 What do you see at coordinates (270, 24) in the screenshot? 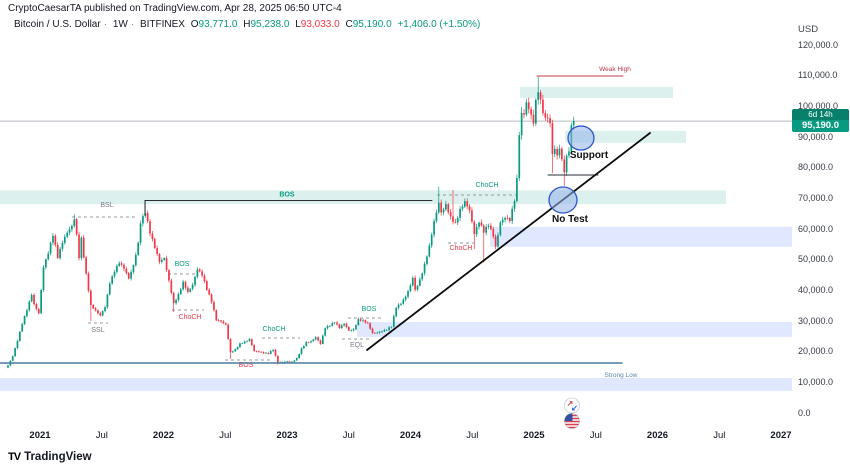
I see `high-value: 95,238.0` at bounding box center [270, 24].